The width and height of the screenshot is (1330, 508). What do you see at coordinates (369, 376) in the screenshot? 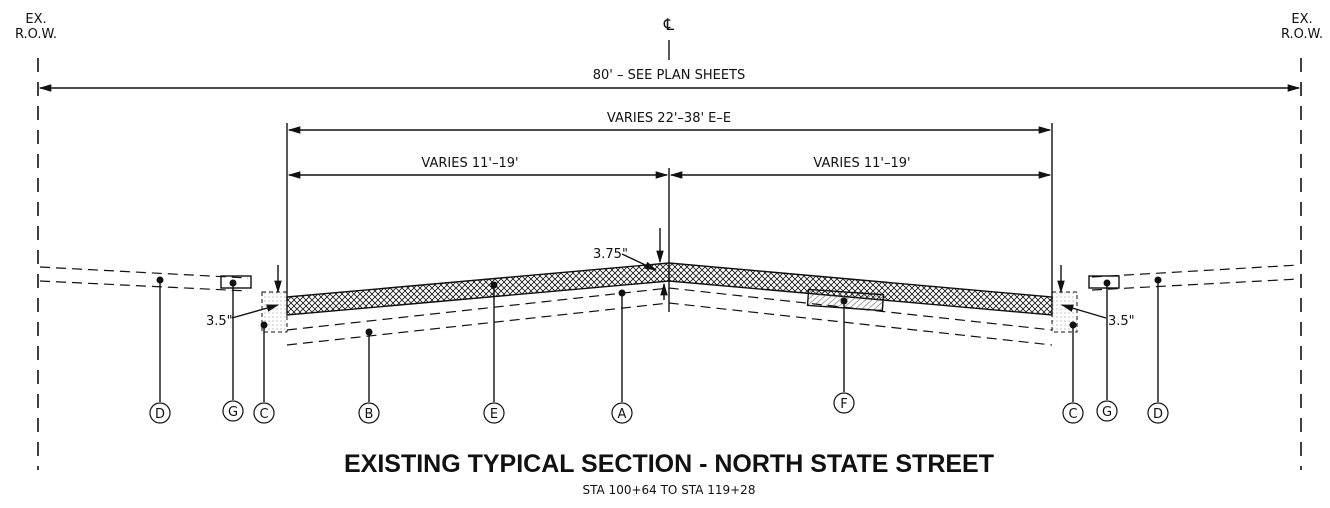
I see `callout-b: B` at bounding box center [369, 376].